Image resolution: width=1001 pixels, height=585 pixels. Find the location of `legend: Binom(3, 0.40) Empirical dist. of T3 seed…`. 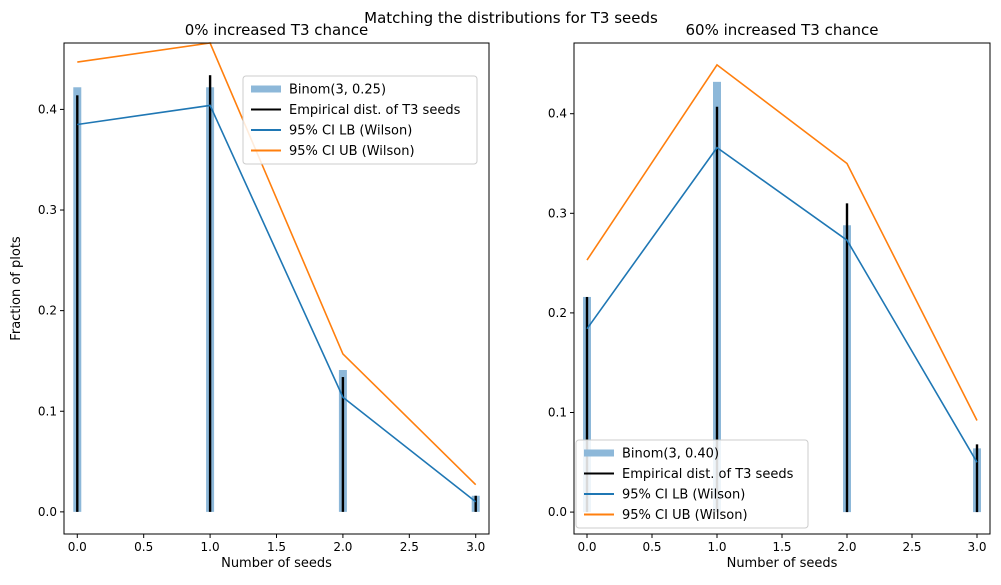

legend: Binom(3, 0.40) Empirical dist. of T3 seed… is located at coordinates (692, 484).